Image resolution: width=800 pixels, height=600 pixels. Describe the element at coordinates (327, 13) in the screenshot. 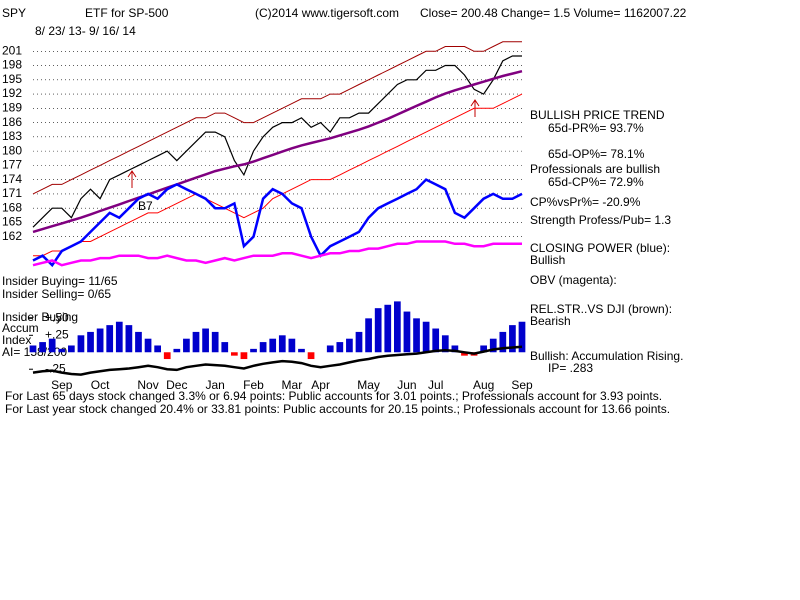

I see `copyright: (C)2014 www.tigersoft.com` at that location.